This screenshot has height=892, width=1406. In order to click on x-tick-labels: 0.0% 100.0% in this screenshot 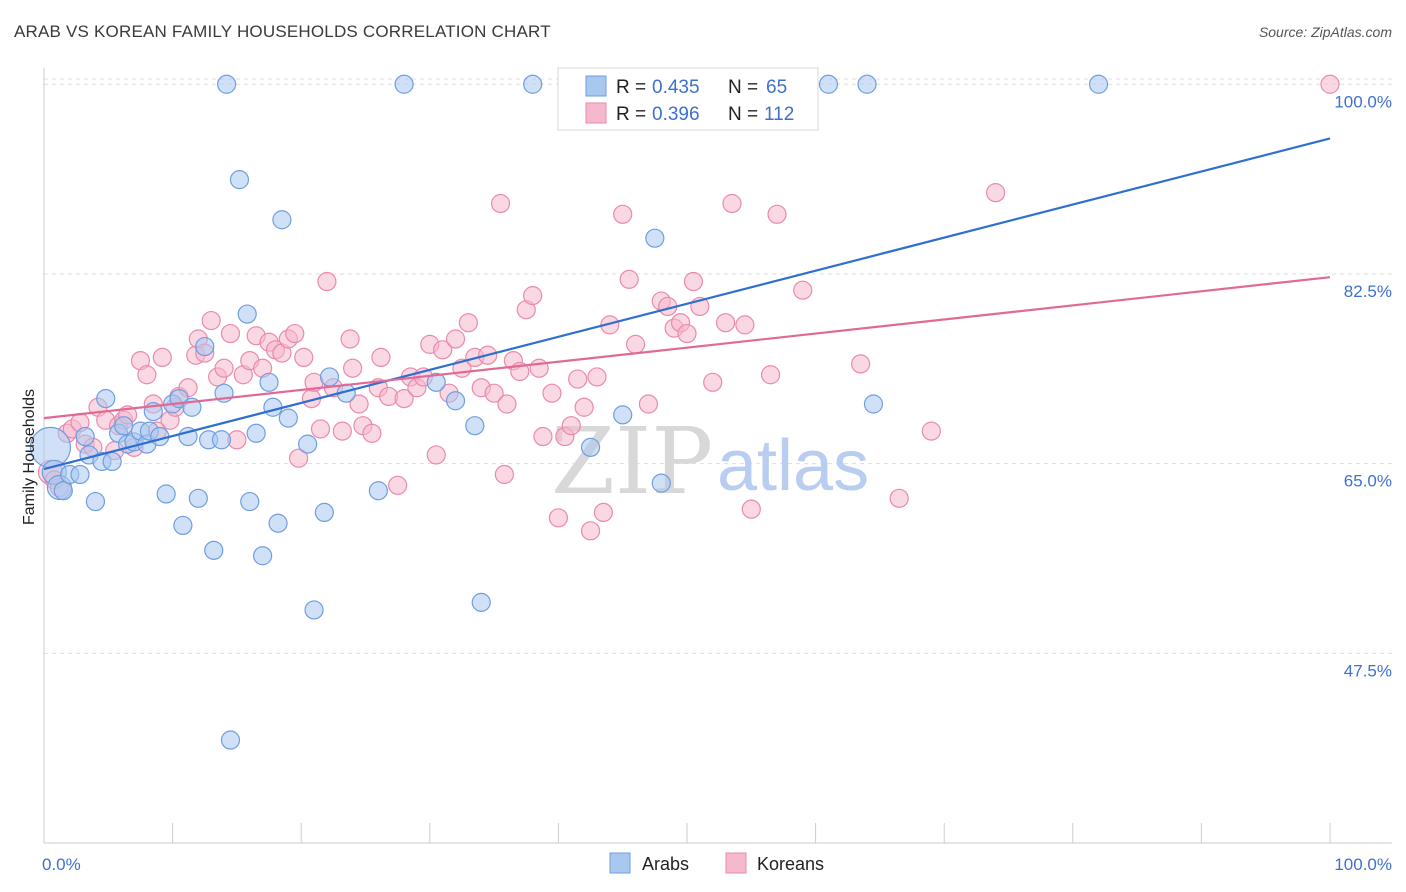, I will do `click(717, 864)`.